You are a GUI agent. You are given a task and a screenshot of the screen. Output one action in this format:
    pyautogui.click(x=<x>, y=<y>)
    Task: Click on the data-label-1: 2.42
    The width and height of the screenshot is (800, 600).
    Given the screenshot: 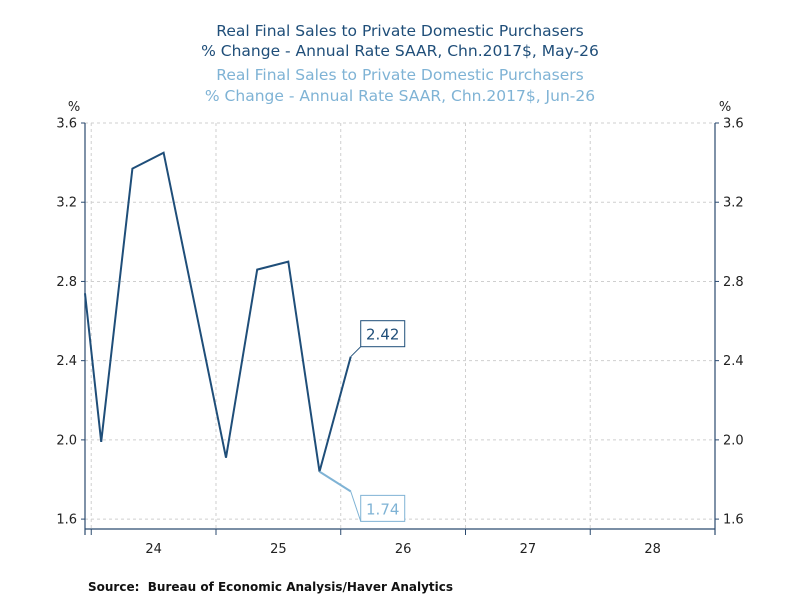 What is the action you would take?
    pyautogui.click(x=382, y=335)
    